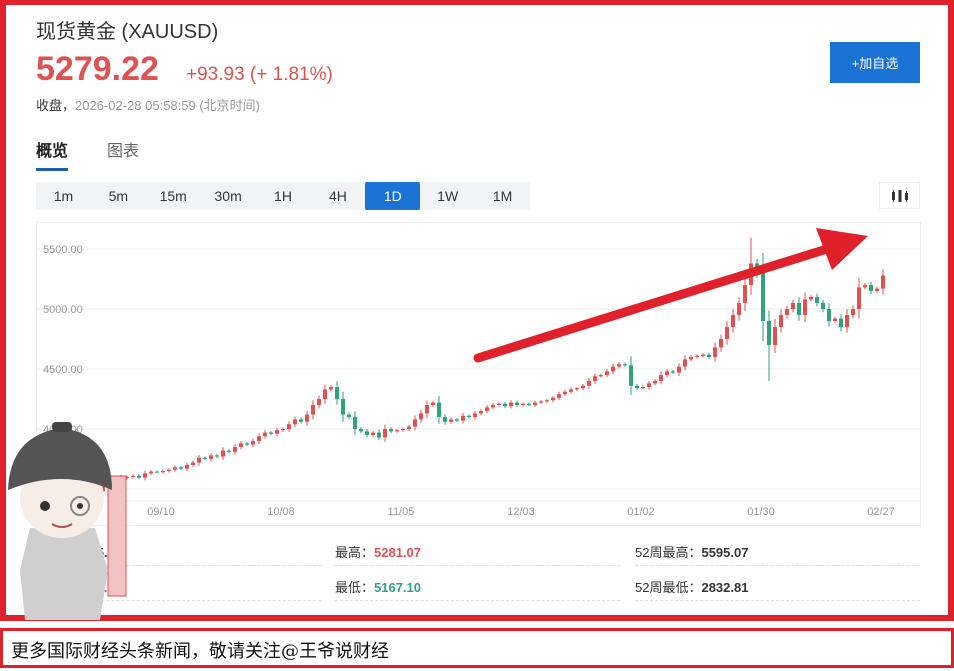  I want to click on page-title: 现货黄金 (XAUUSD), so click(127, 32).